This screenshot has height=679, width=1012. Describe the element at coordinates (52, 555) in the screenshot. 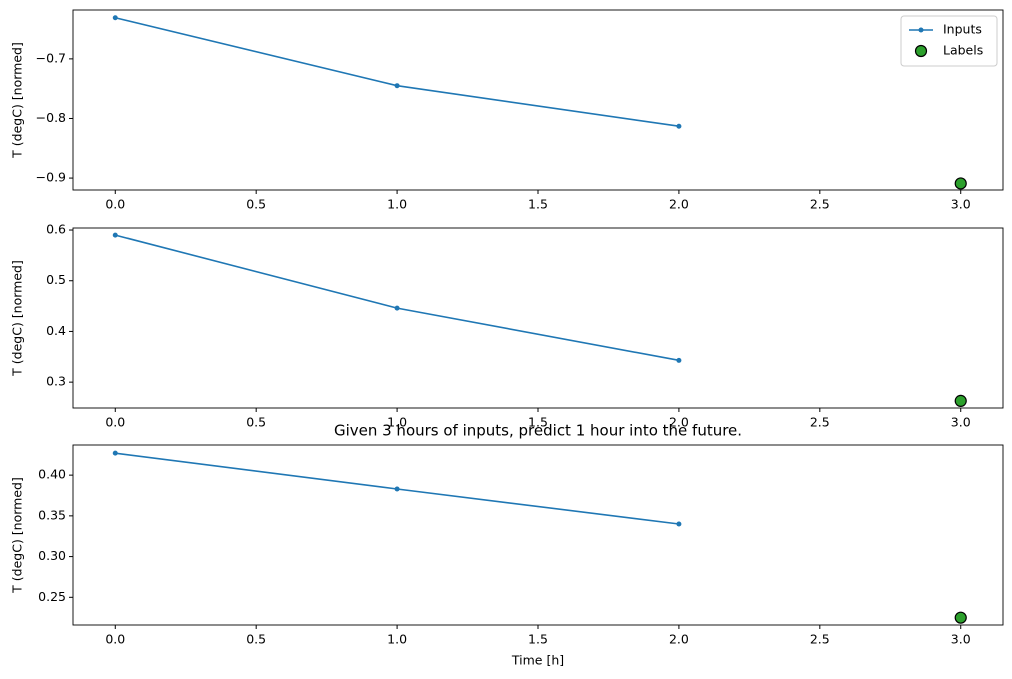

I see `y-tick-label: 0.30` at that location.